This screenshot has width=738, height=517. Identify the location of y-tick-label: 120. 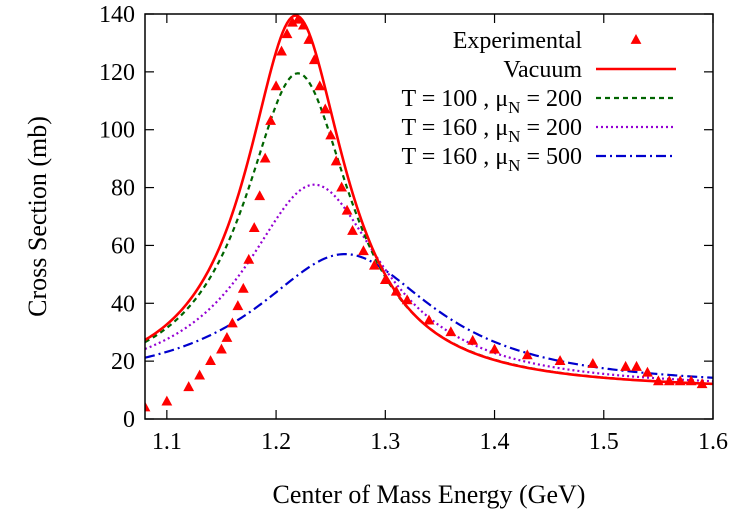
(117, 73).